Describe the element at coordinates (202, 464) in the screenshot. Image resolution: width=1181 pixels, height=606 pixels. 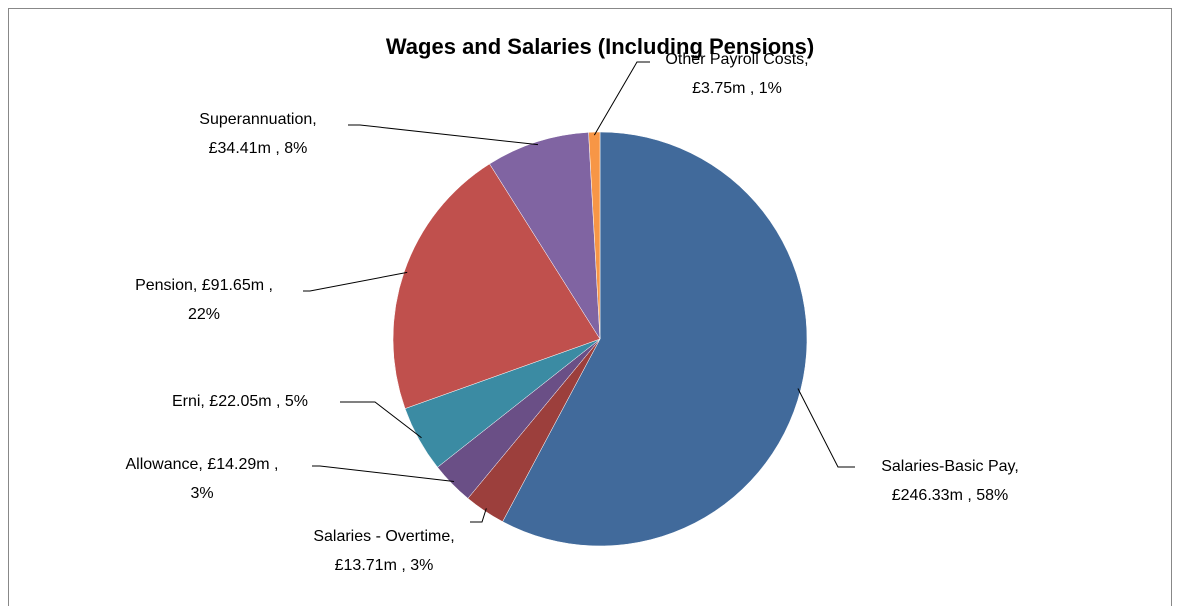
I see `data-label: Allowance, £14.29m ,` at that location.